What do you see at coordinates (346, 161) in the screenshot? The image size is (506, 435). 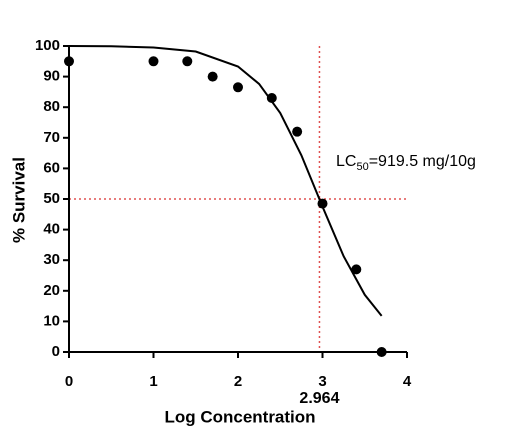 I see `annotation-prefix: LC` at bounding box center [346, 161].